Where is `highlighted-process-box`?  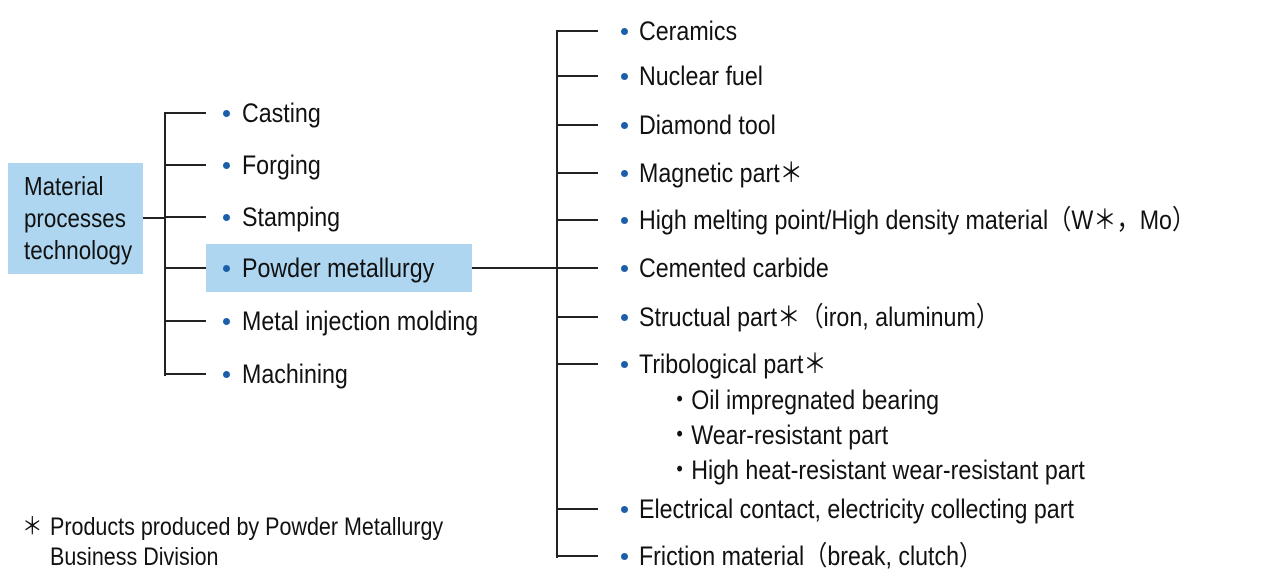 highlighted-process-box is located at coordinates (339, 268).